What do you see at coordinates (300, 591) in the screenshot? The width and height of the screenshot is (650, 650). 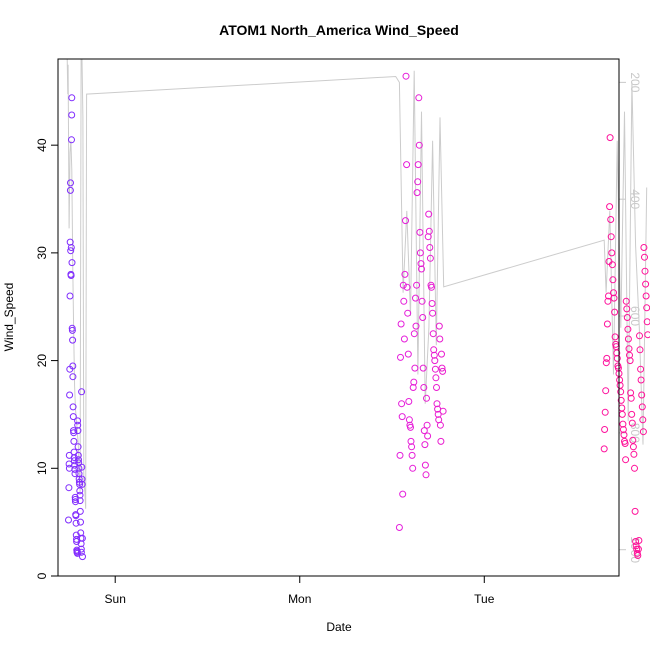 I see `bottom-axis: Sun Mon Tue` at bounding box center [300, 591].